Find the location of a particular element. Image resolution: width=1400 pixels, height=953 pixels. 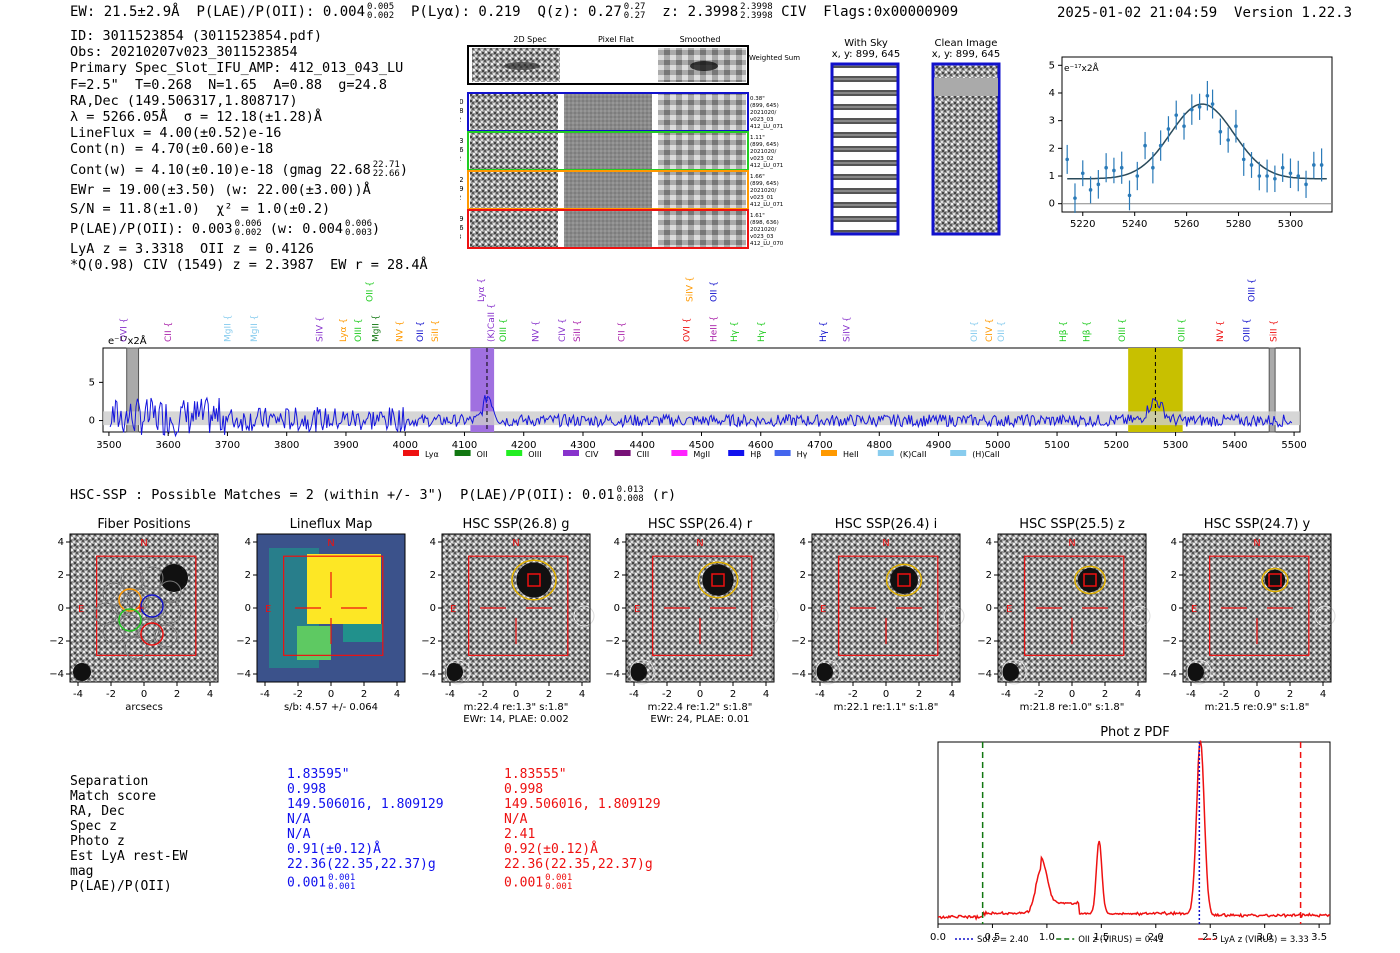

hsc-panel-title: Lineflux Map is located at coordinates (331, 524).